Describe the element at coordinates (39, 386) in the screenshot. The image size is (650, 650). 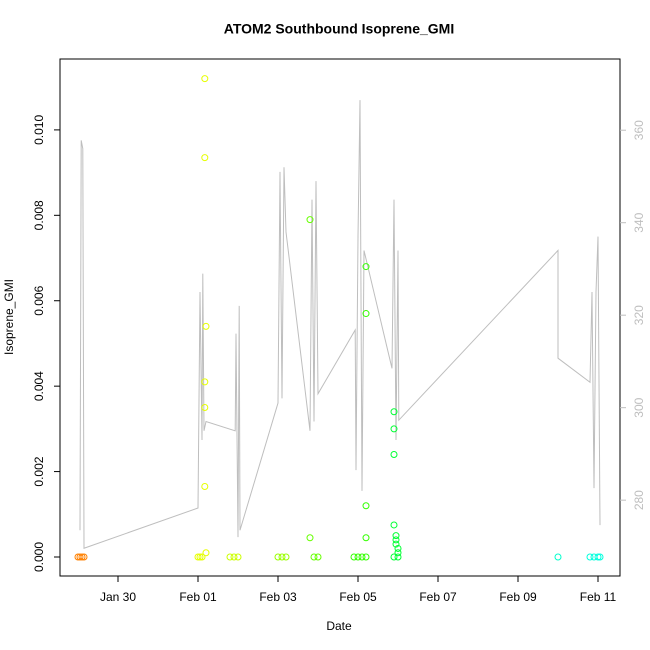
I see `y-tick-label: 0.004` at that location.